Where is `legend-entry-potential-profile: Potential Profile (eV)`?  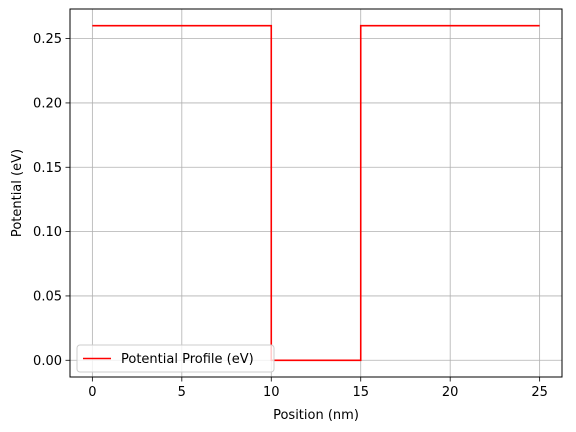
legend-entry-potential-profile: Potential Profile (eV) is located at coordinates (187, 359).